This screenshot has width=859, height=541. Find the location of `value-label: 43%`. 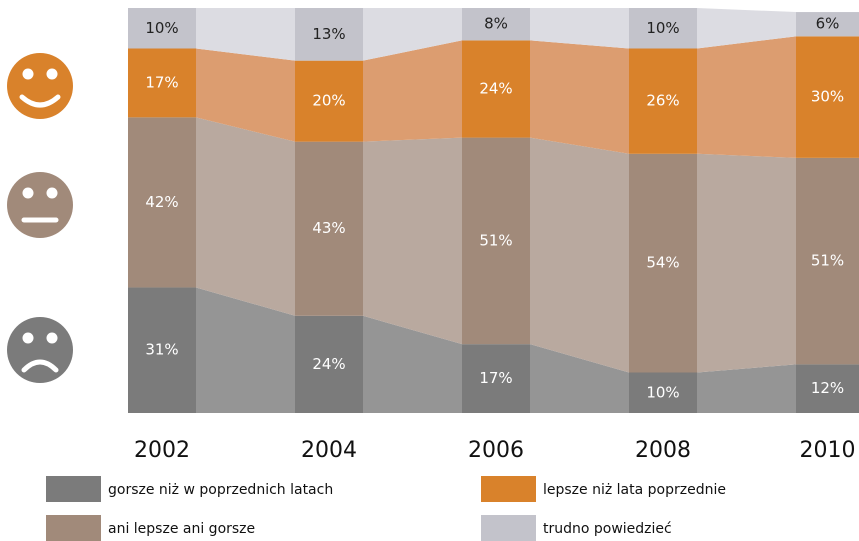

value-label: 43% is located at coordinates (328, 228).